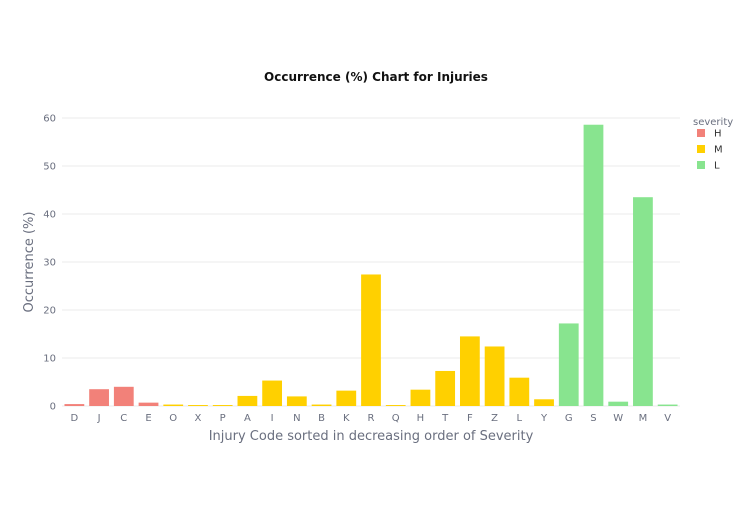 This screenshot has height=520, width=750. Describe the element at coordinates (718, 150) in the screenshot. I see `legend-label: M` at that location.